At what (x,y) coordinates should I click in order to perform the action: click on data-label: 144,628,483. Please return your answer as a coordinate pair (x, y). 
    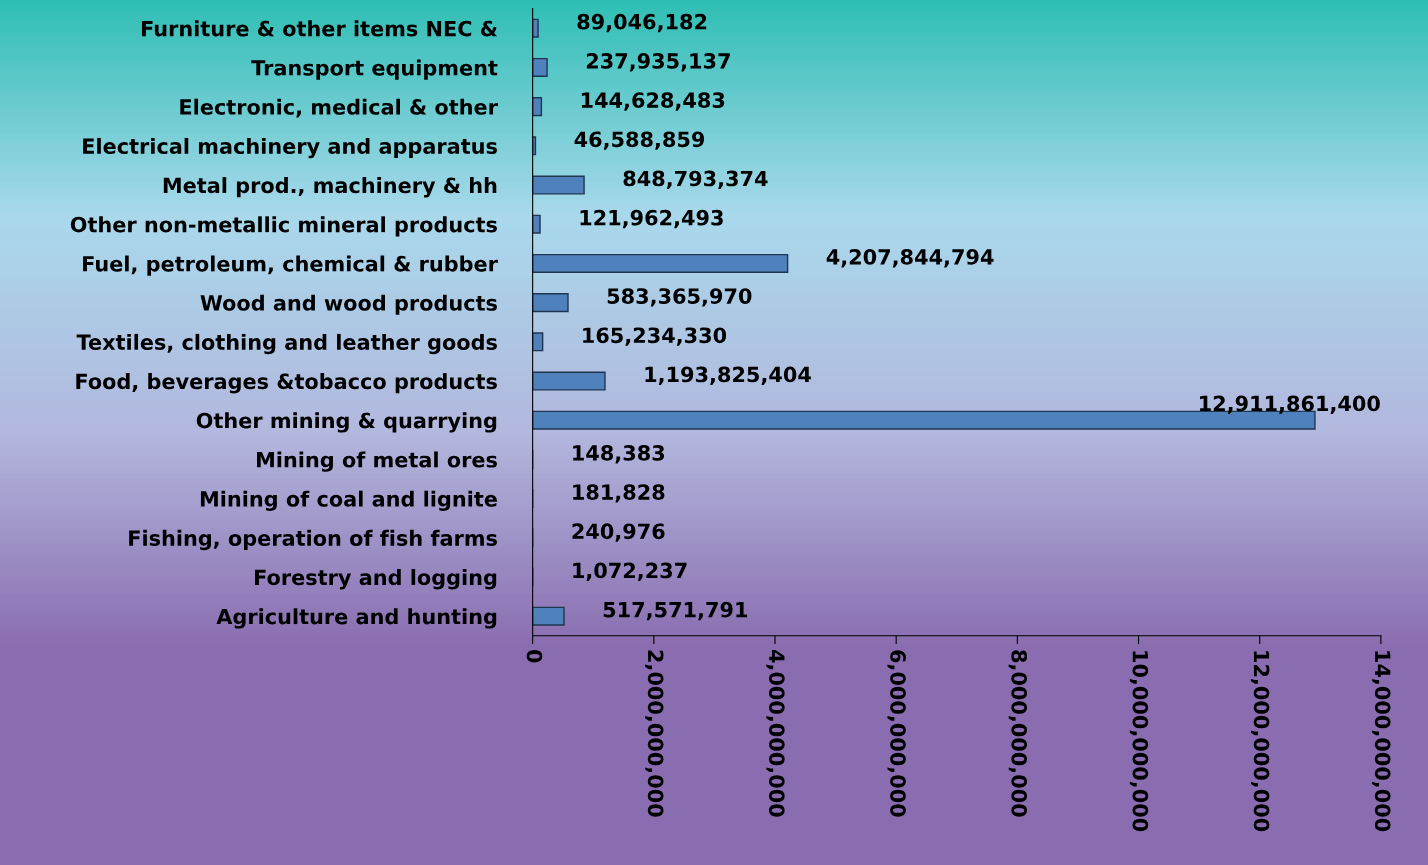
    Looking at the image, I should click on (653, 101).